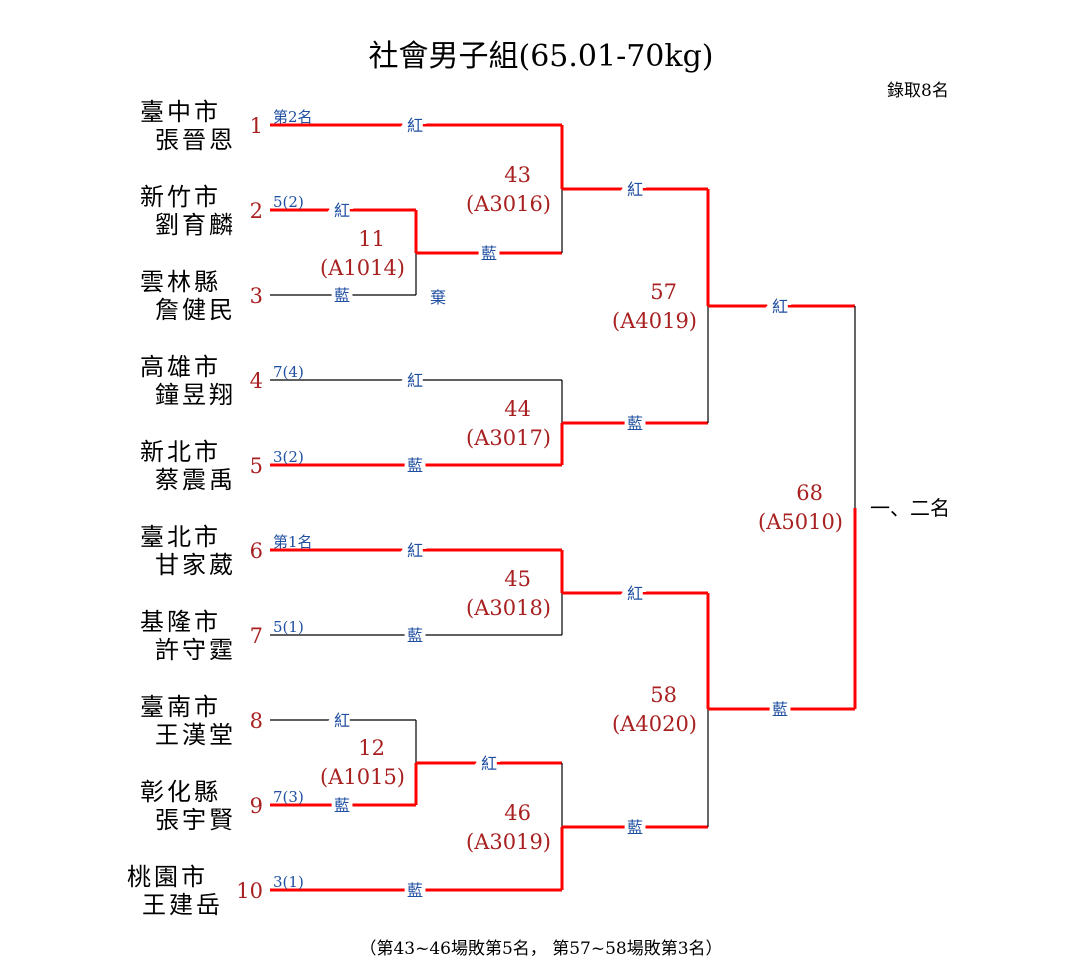  What do you see at coordinates (663, 695) in the screenshot?
I see `match-number: 58` at bounding box center [663, 695].